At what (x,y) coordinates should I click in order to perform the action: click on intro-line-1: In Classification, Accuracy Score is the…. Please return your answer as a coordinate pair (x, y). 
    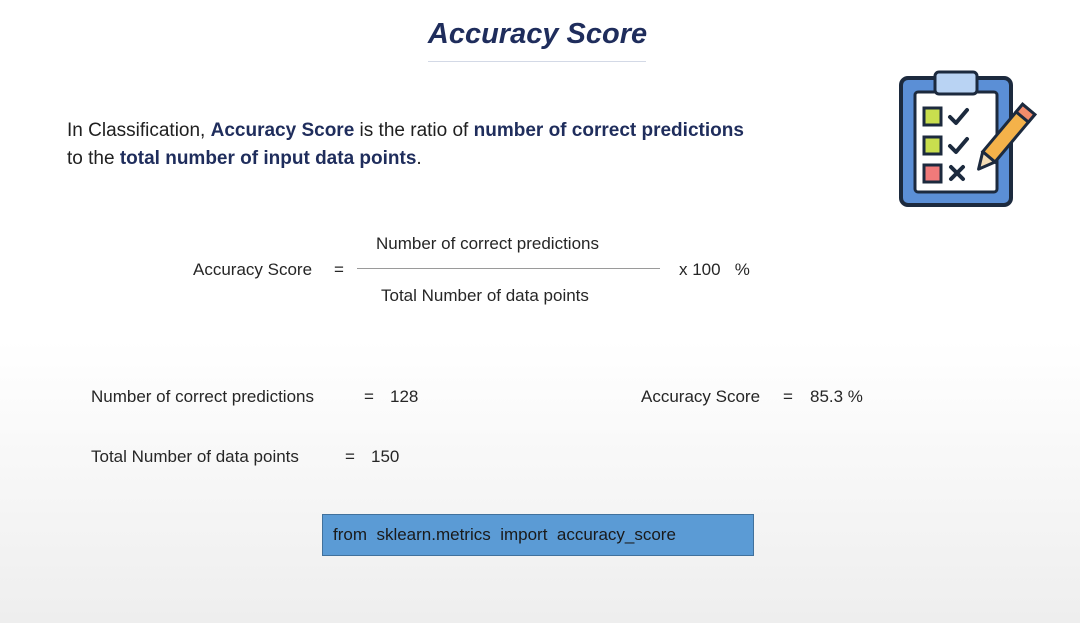
    Looking at the image, I should click on (405, 131).